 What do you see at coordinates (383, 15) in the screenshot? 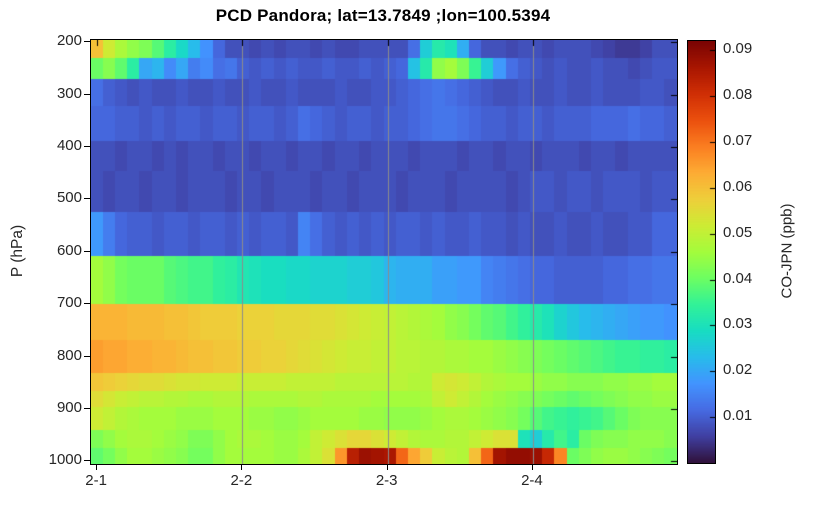
I see `chart-title: PCD Pandora; lat=13.7849 ;lon=100.5394` at bounding box center [383, 15].